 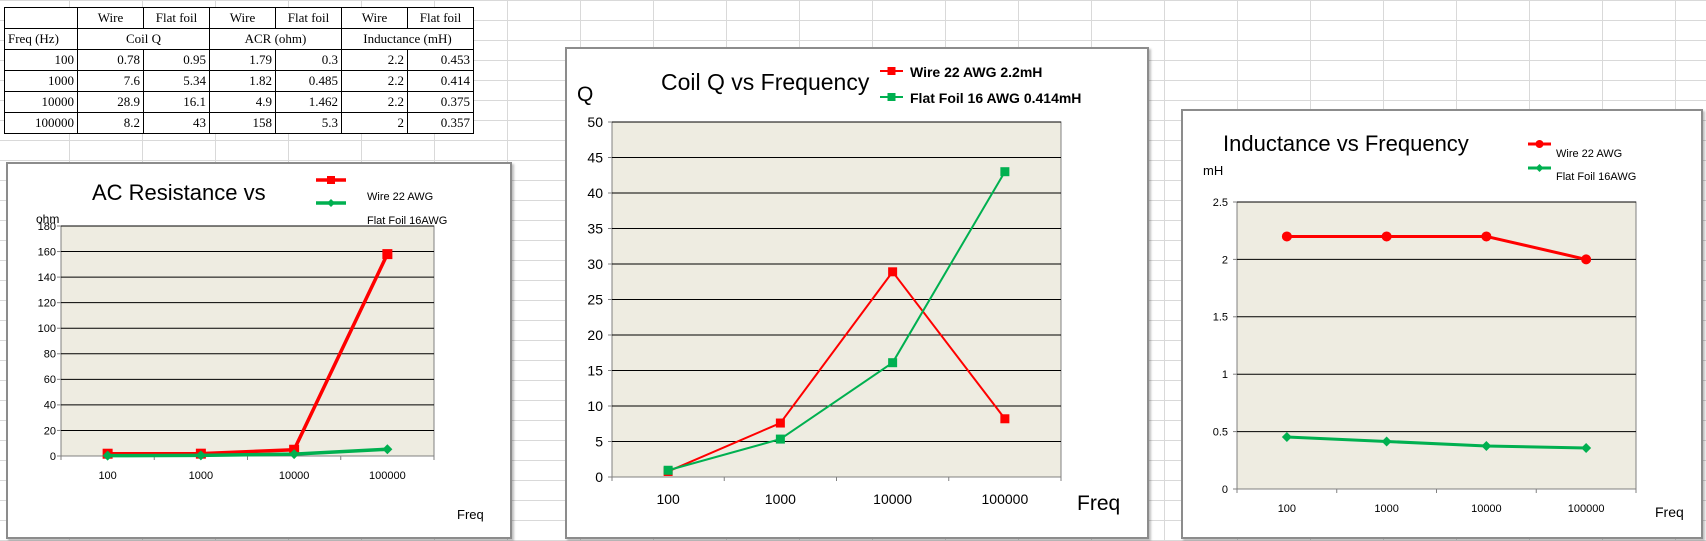 What do you see at coordinates (41, 60) in the screenshot?
I see `table-cell: 100` at bounding box center [41, 60].